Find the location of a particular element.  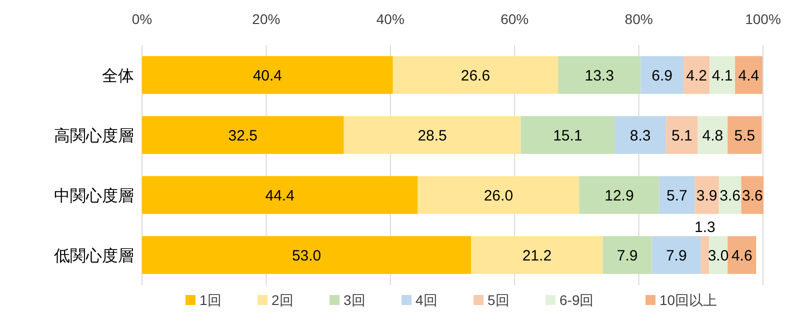

x-tick-label: 0% is located at coordinates (142, 19).